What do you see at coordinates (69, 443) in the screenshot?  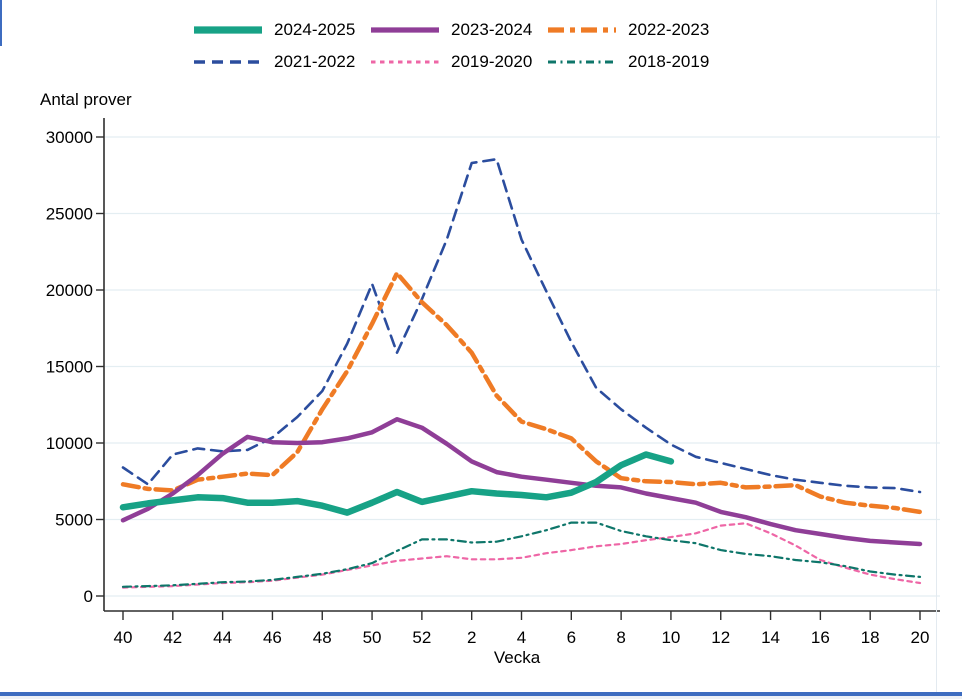 I see `y-tick-label: 10000` at bounding box center [69, 443].